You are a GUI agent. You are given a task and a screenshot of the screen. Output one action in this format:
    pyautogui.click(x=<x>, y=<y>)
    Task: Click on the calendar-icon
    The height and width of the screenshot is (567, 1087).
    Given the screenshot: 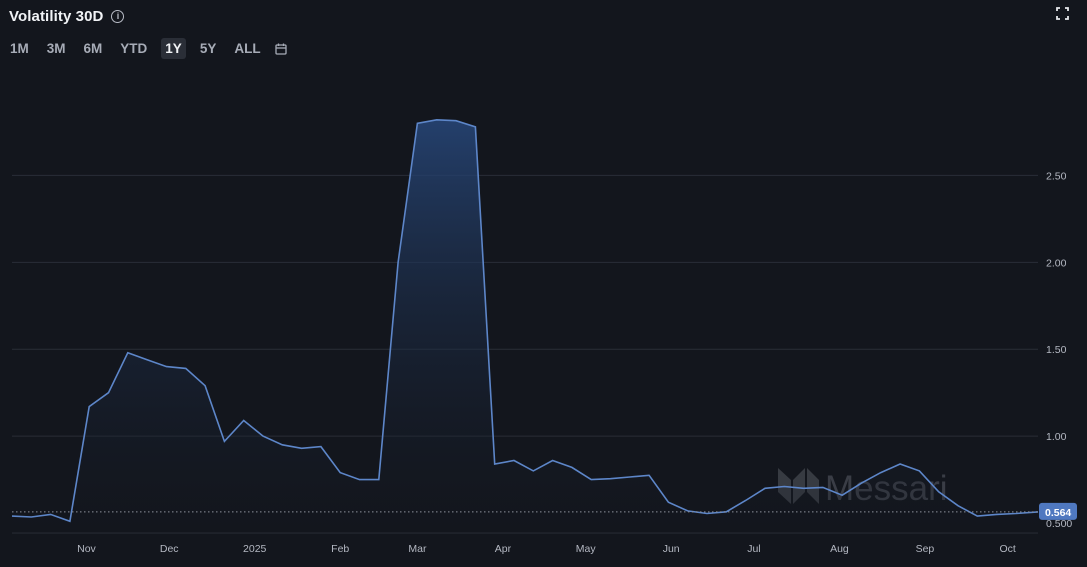 What is the action you would take?
    pyautogui.click(x=280, y=49)
    